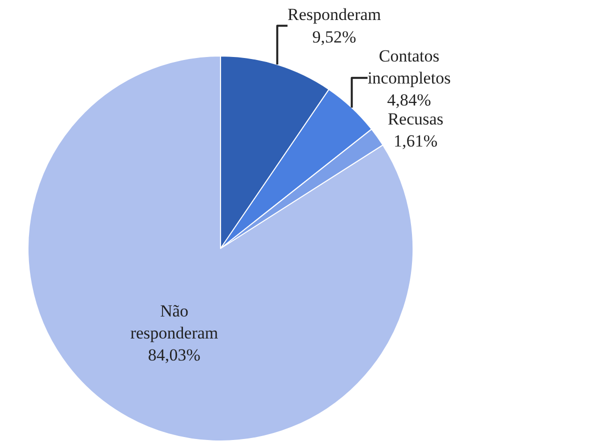 The width and height of the screenshot is (589, 446). I want to click on slice-label: Responderam, so click(335, 14).